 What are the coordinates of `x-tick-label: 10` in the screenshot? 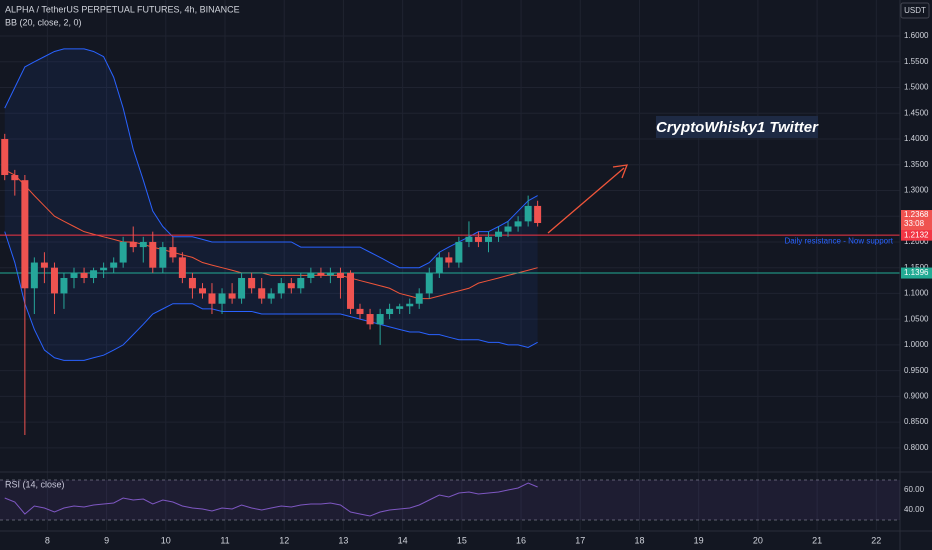 It's located at (166, 540).